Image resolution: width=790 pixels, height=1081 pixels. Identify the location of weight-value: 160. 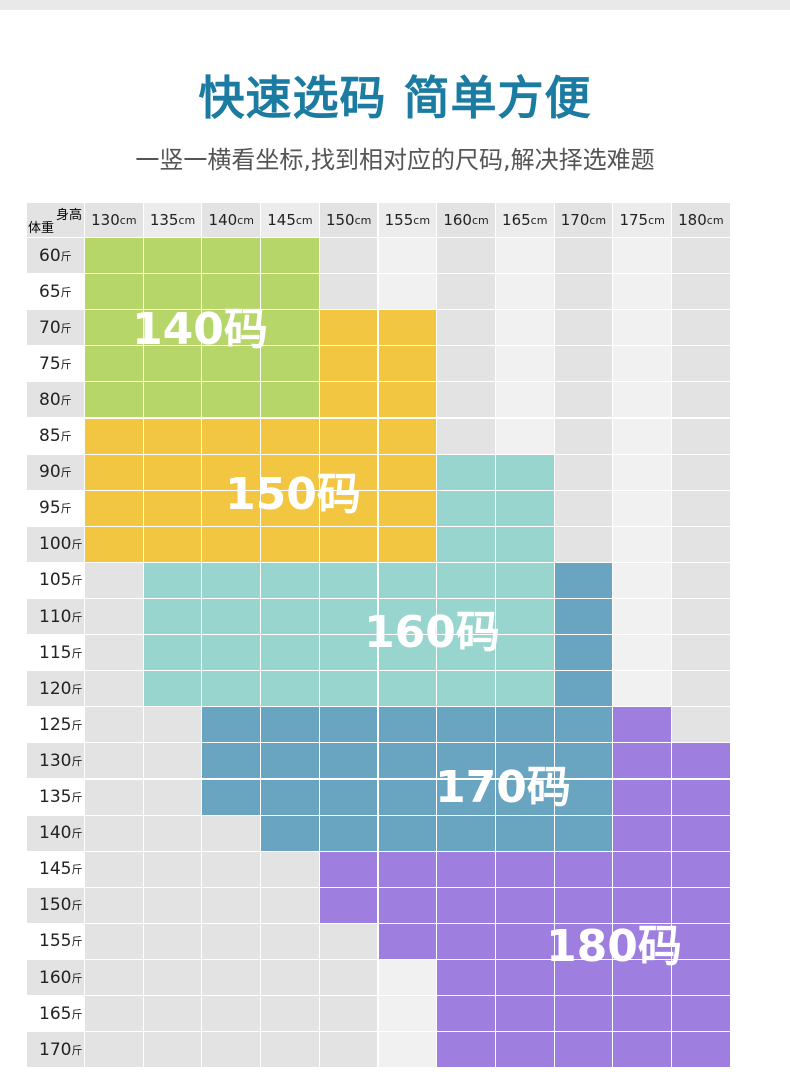
(55, 977).